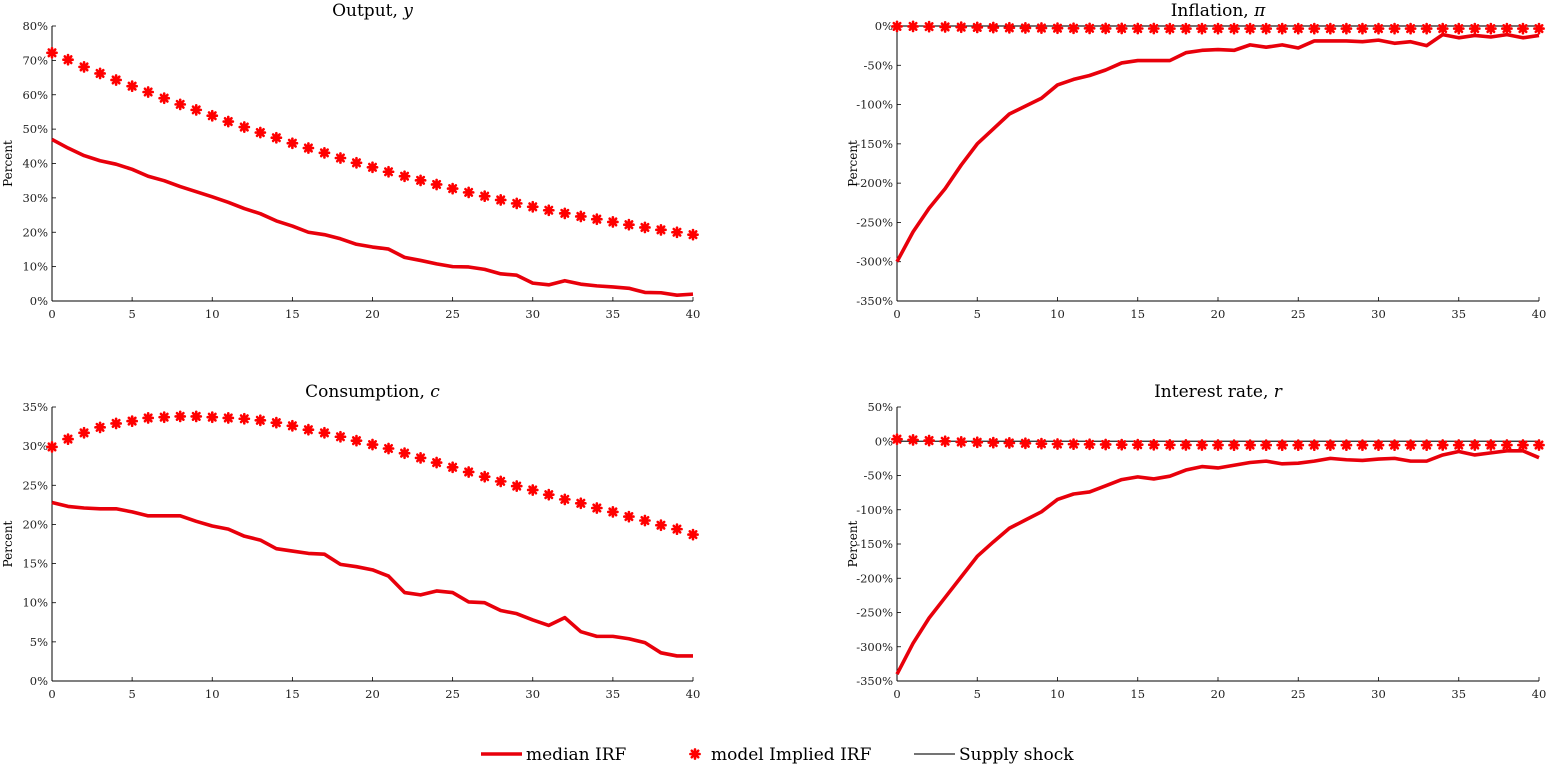 Image resolution: width=1548 pixels, height=767 pixels. Describe the element at coordinates (35, 485) in the screenshot. I see `y-tick-label: 25%` at that location.